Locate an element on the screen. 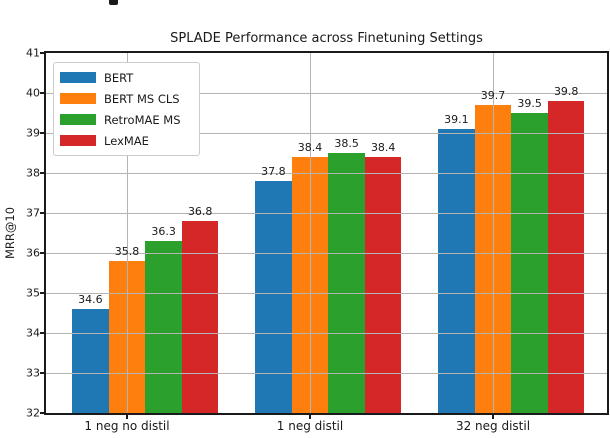 Image resolution: width=610 pixels, height=438 pixels. bar-value-label: 36.3 is located at coordinates (163, 231).